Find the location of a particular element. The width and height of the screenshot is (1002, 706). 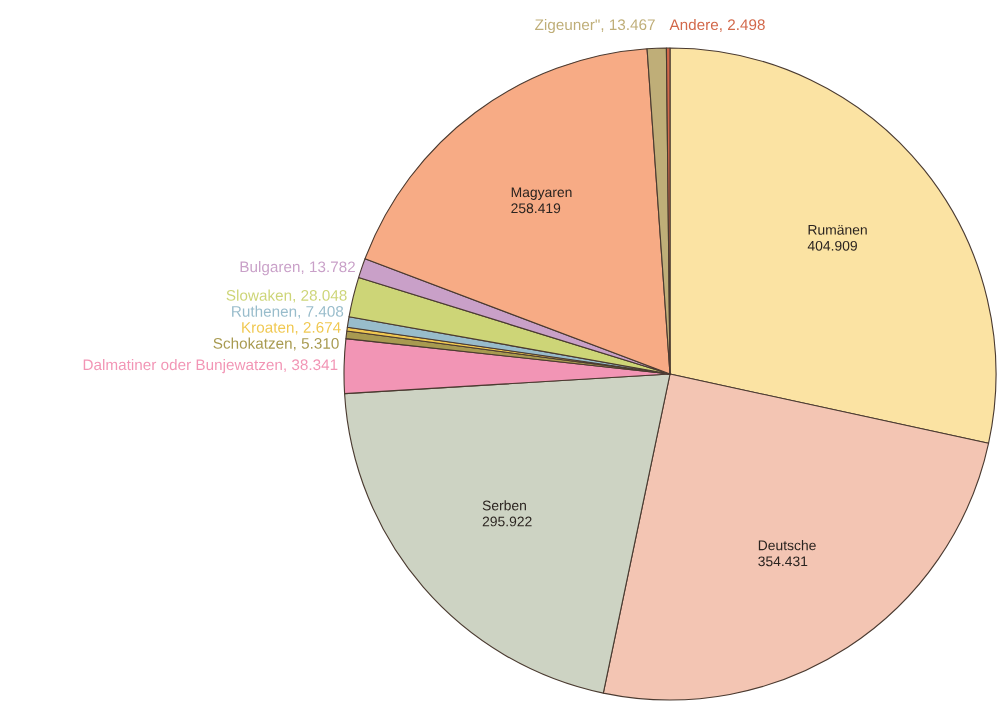

slice-label: Zigeuner", 13.467 is located at coordinates (595, 26).